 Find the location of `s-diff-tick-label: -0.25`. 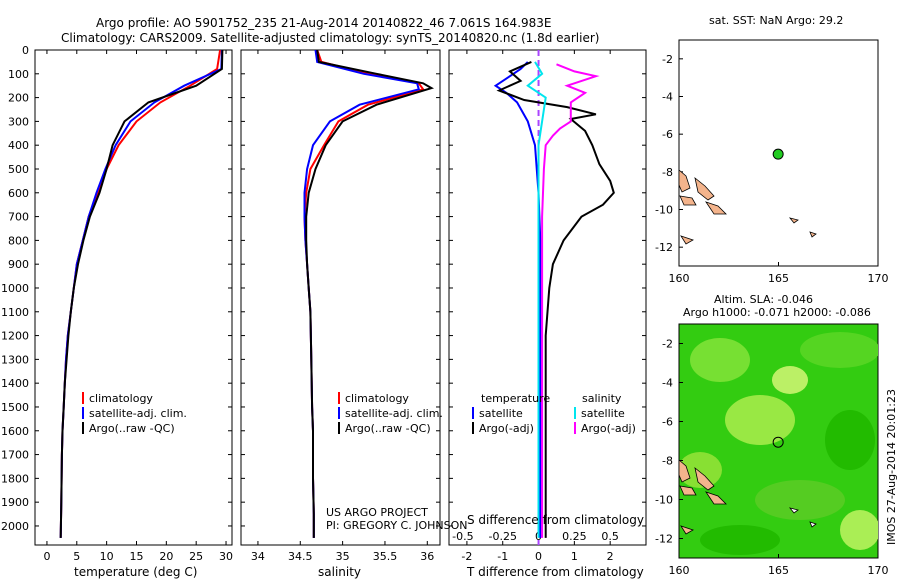

s-diff-tick-label: -0.25 is located at coordinates (502, 536).